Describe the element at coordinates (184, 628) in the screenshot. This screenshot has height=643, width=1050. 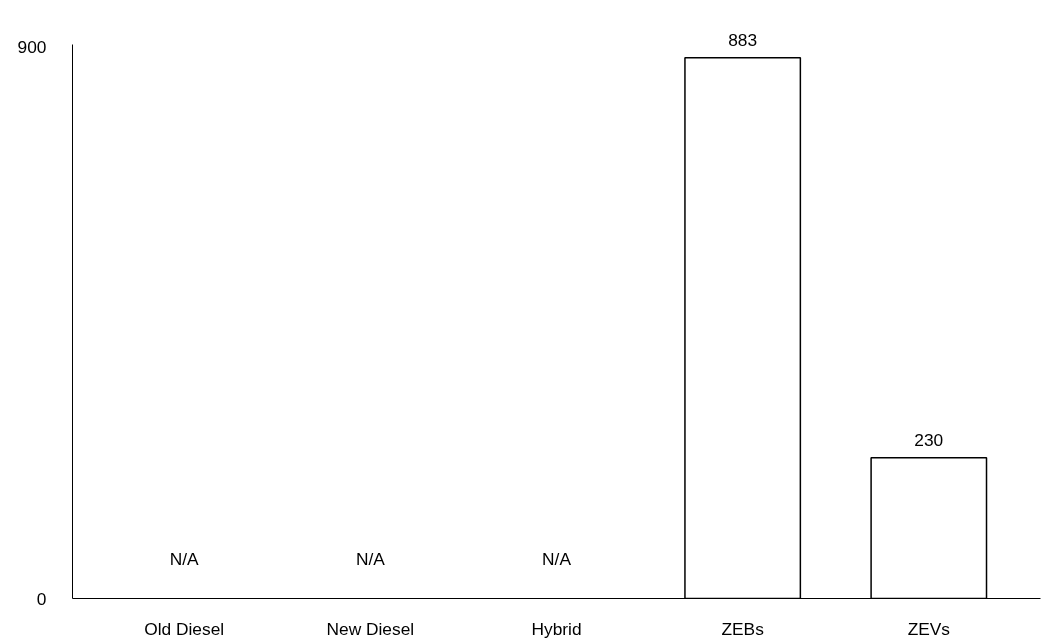
I see `x-tick-label: Old Diesel` at that location.